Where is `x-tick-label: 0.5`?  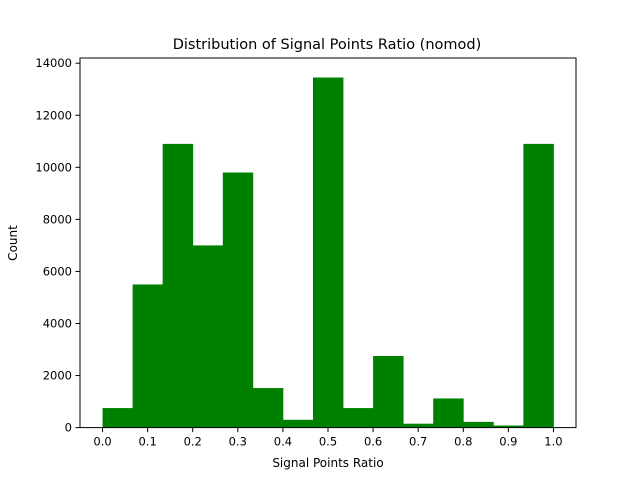 x-tick-label: 0.5 is located at coordinates (328, 442).